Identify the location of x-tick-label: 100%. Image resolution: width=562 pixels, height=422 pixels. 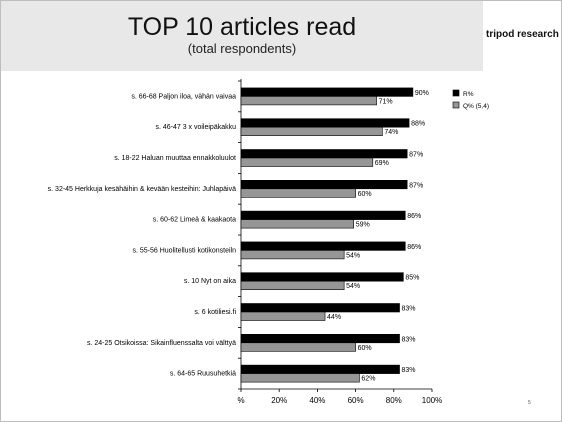
(432, 400).